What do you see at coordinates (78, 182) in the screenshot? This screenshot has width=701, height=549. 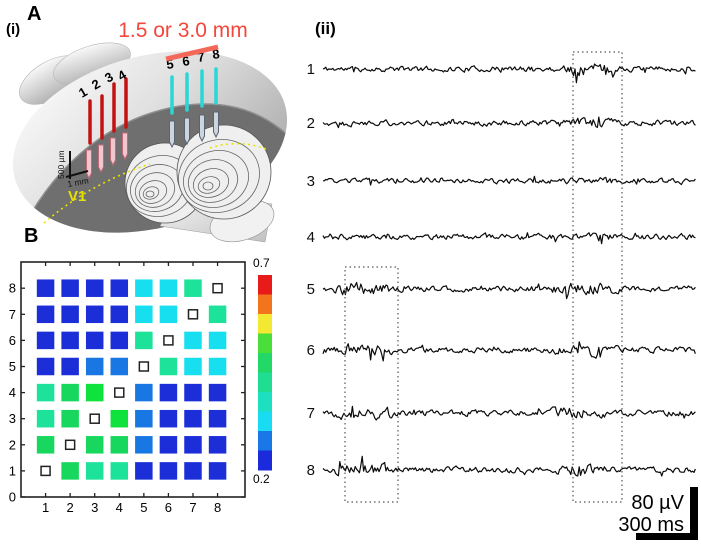 I see `pitch-scale-label: 1 mm` at bounding box center [78, 182].